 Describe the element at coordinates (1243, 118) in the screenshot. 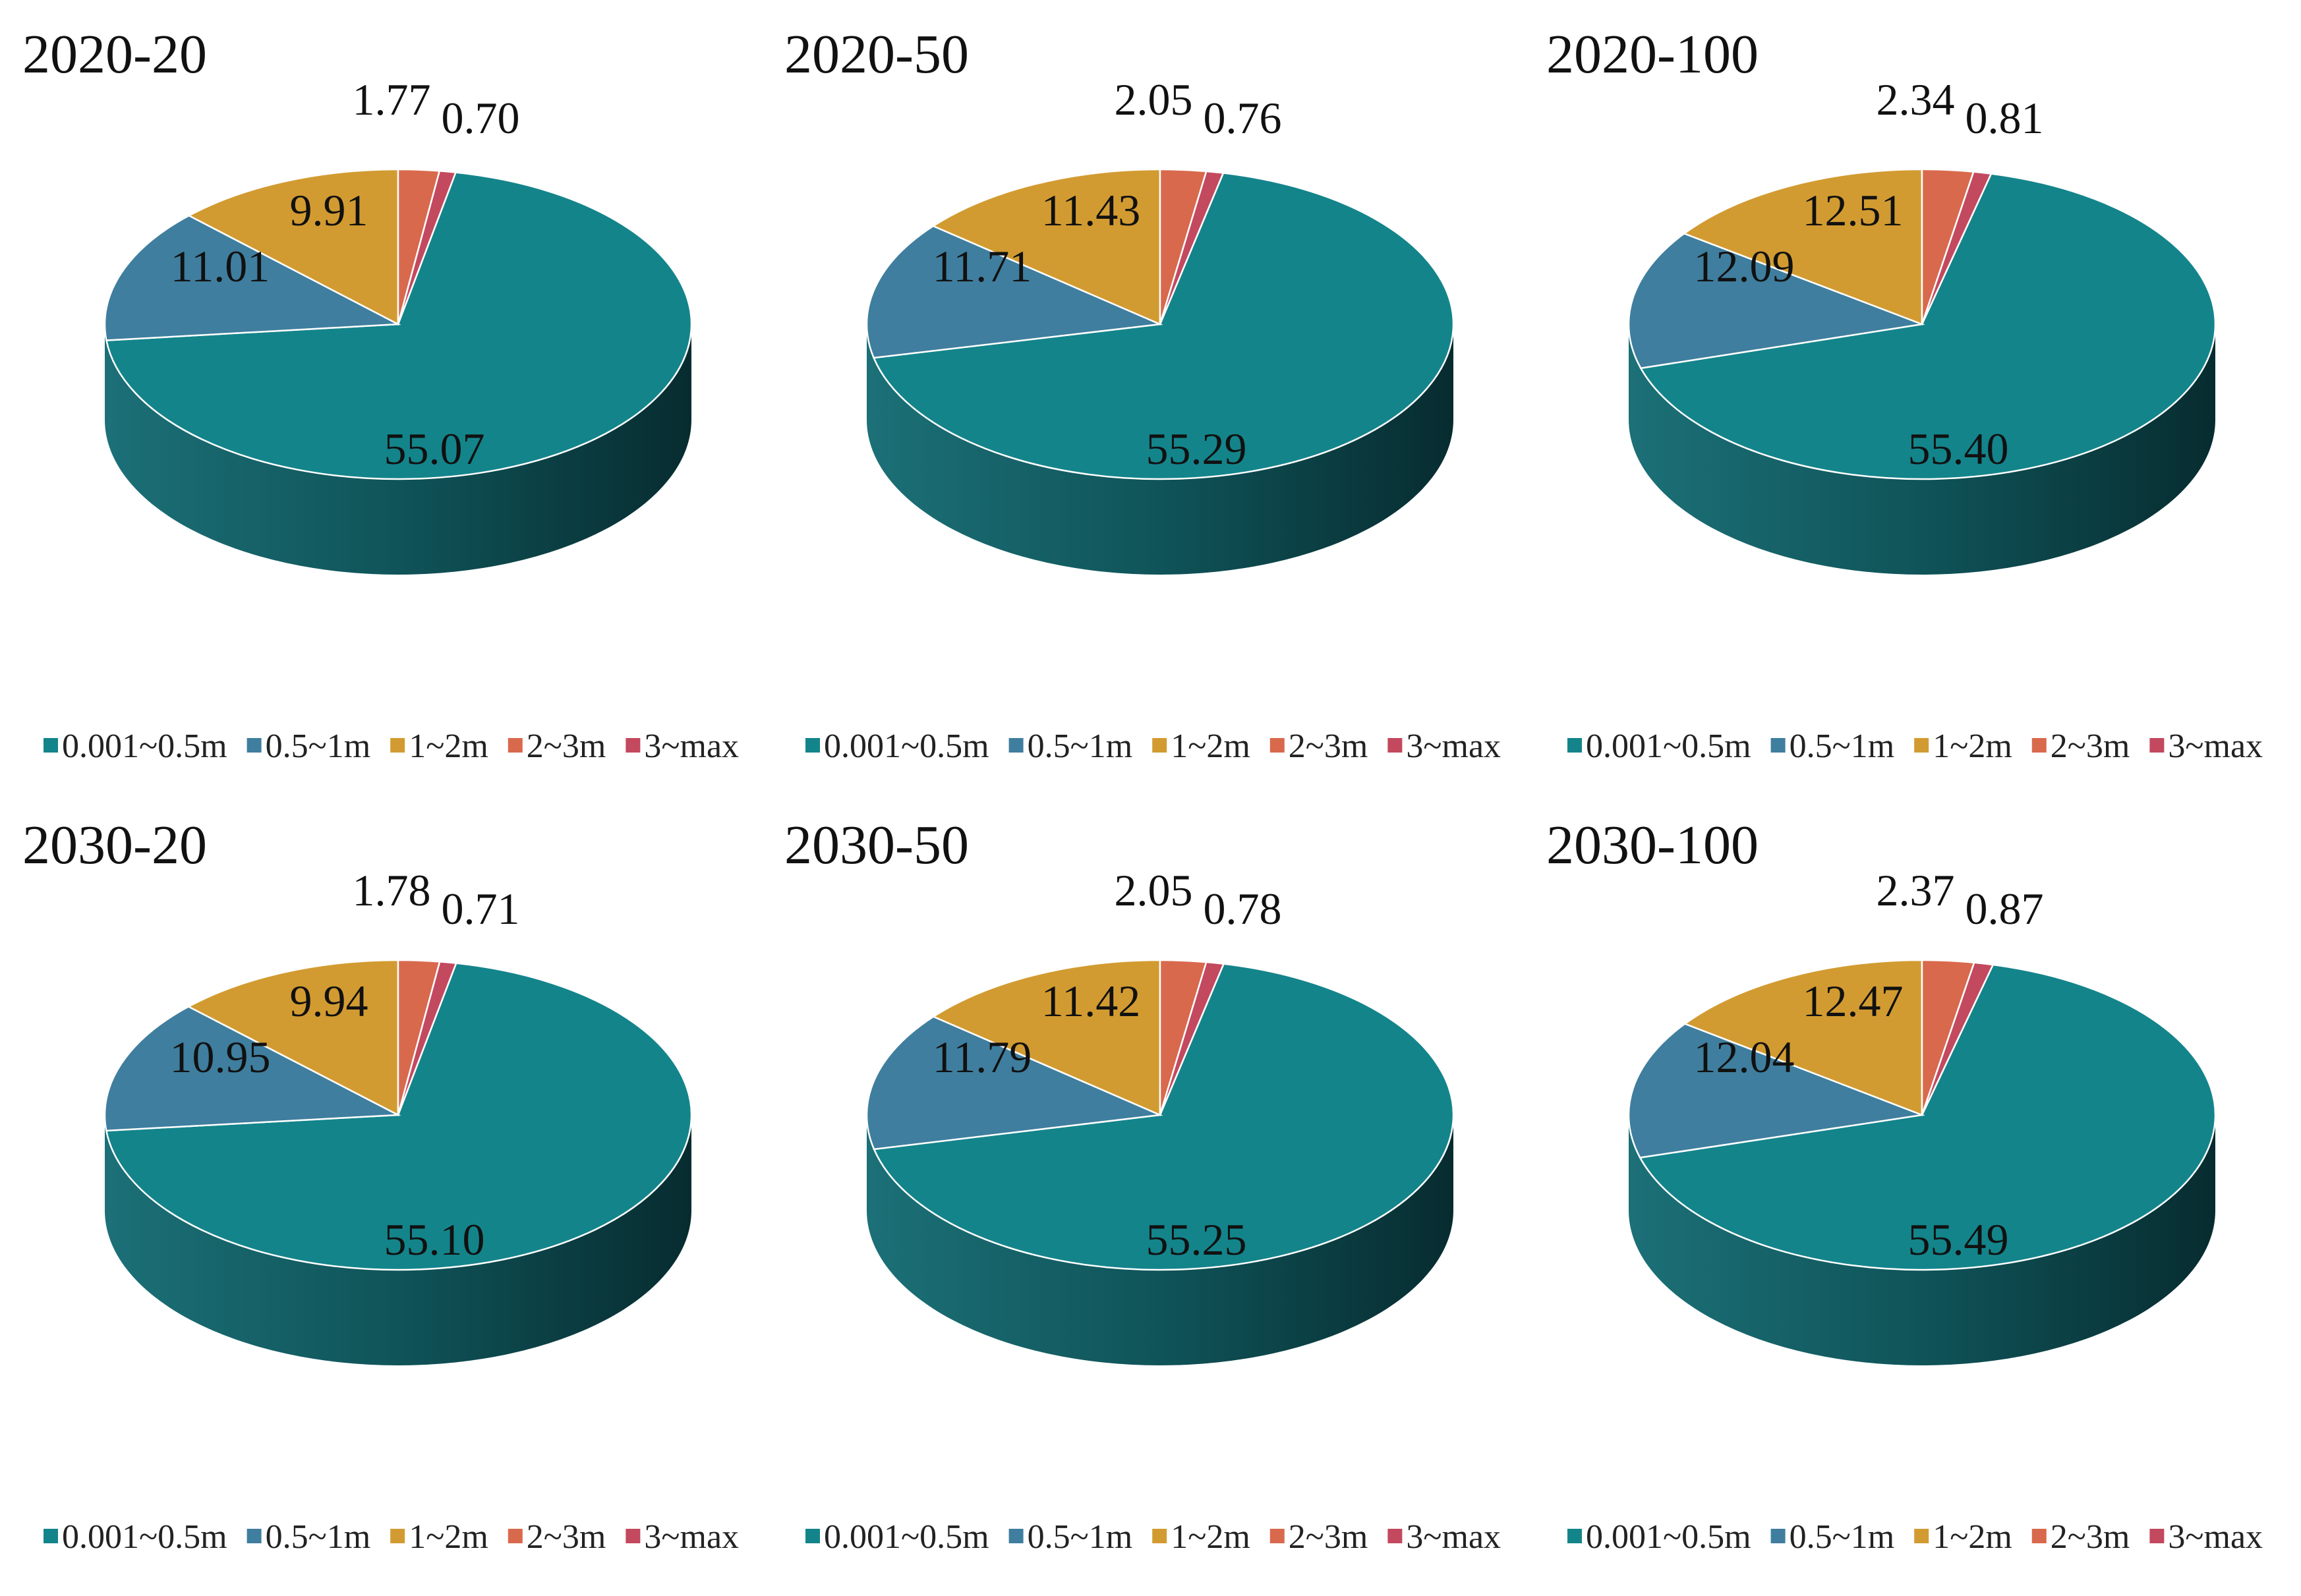

I see `data-label: 0.76` at that location.